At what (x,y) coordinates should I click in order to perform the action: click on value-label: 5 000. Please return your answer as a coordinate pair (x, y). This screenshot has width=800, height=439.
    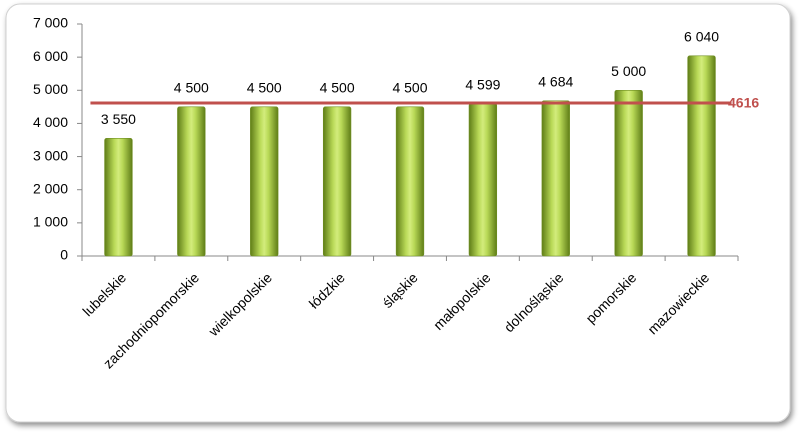
    Looking at the image, I should click on (628, 71).